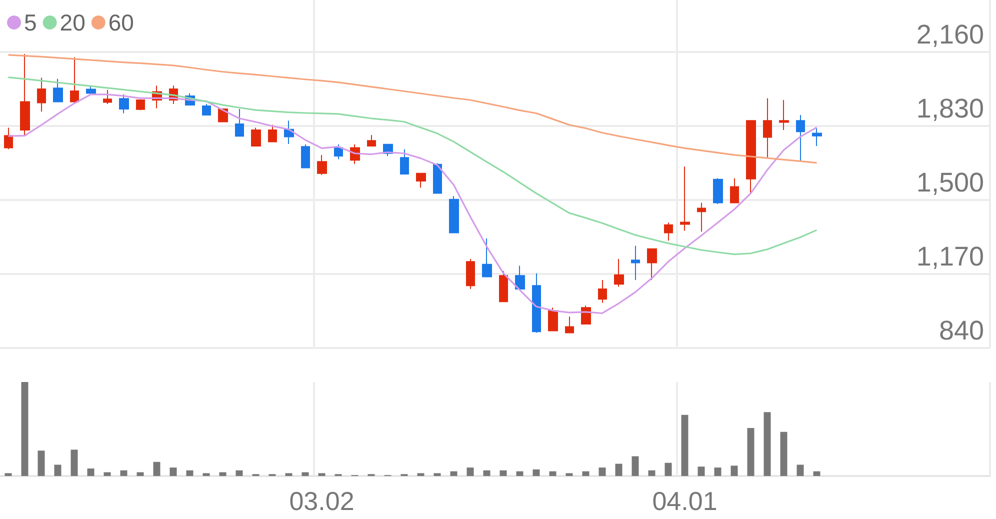 This screenshot has width=996, height=519. Describe the element at coordinates (950, 257) in the screenshot. I see `y-tick-label: 1,170` at that location.